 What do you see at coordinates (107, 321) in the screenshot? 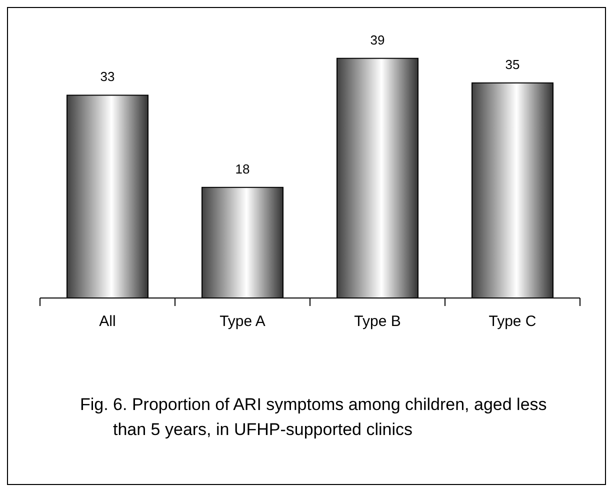
I see `x-tick-label: All` at bounding box center [107, 321].